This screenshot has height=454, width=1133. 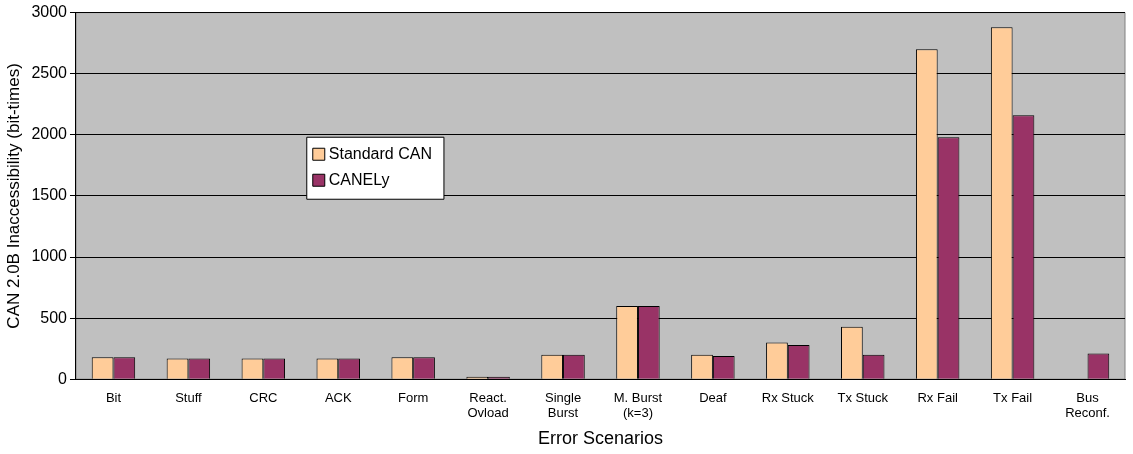 I want to click on y-tick-label: 2500, so click(x=49, y=73).